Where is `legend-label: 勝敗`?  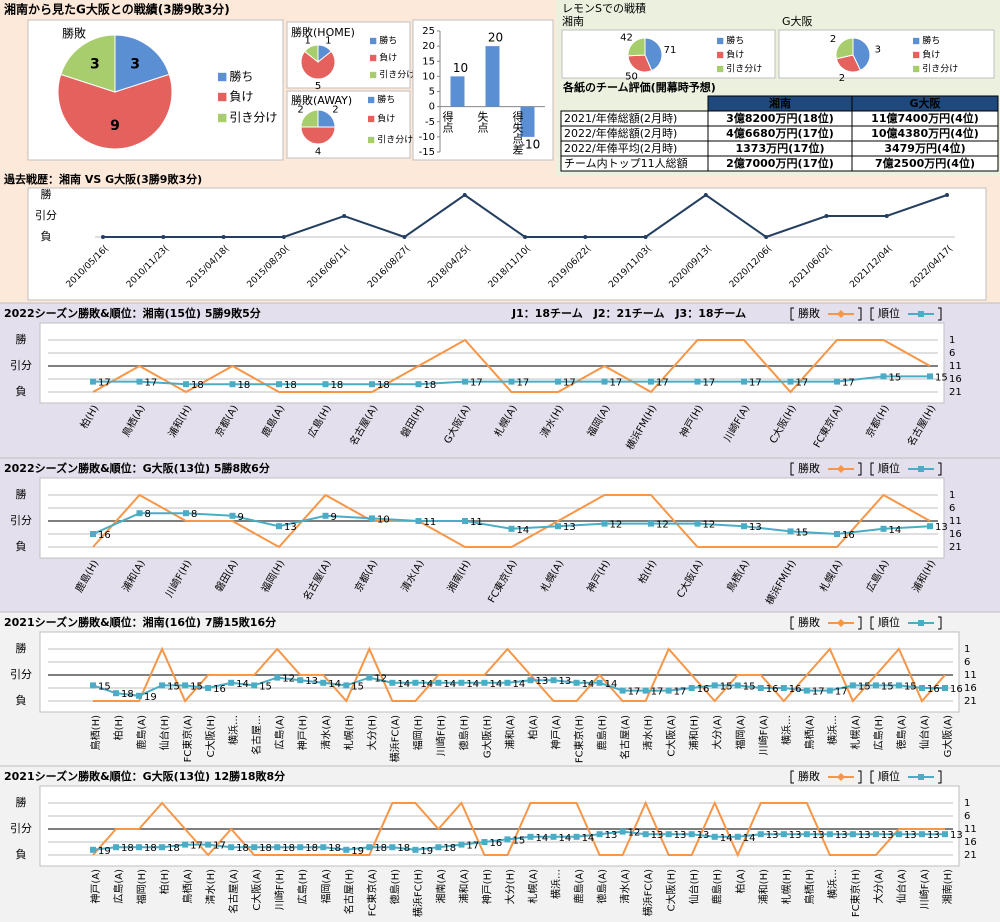 legend-label: 勝敗 is located at coordinates (809, 468).